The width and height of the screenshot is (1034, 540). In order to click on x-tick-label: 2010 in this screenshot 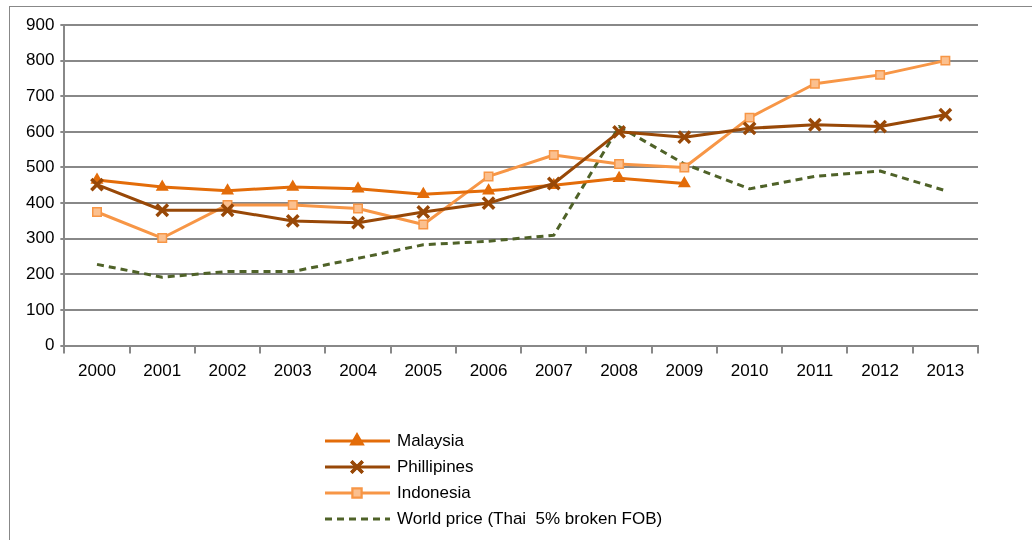, I will do `click(749, 371)`.